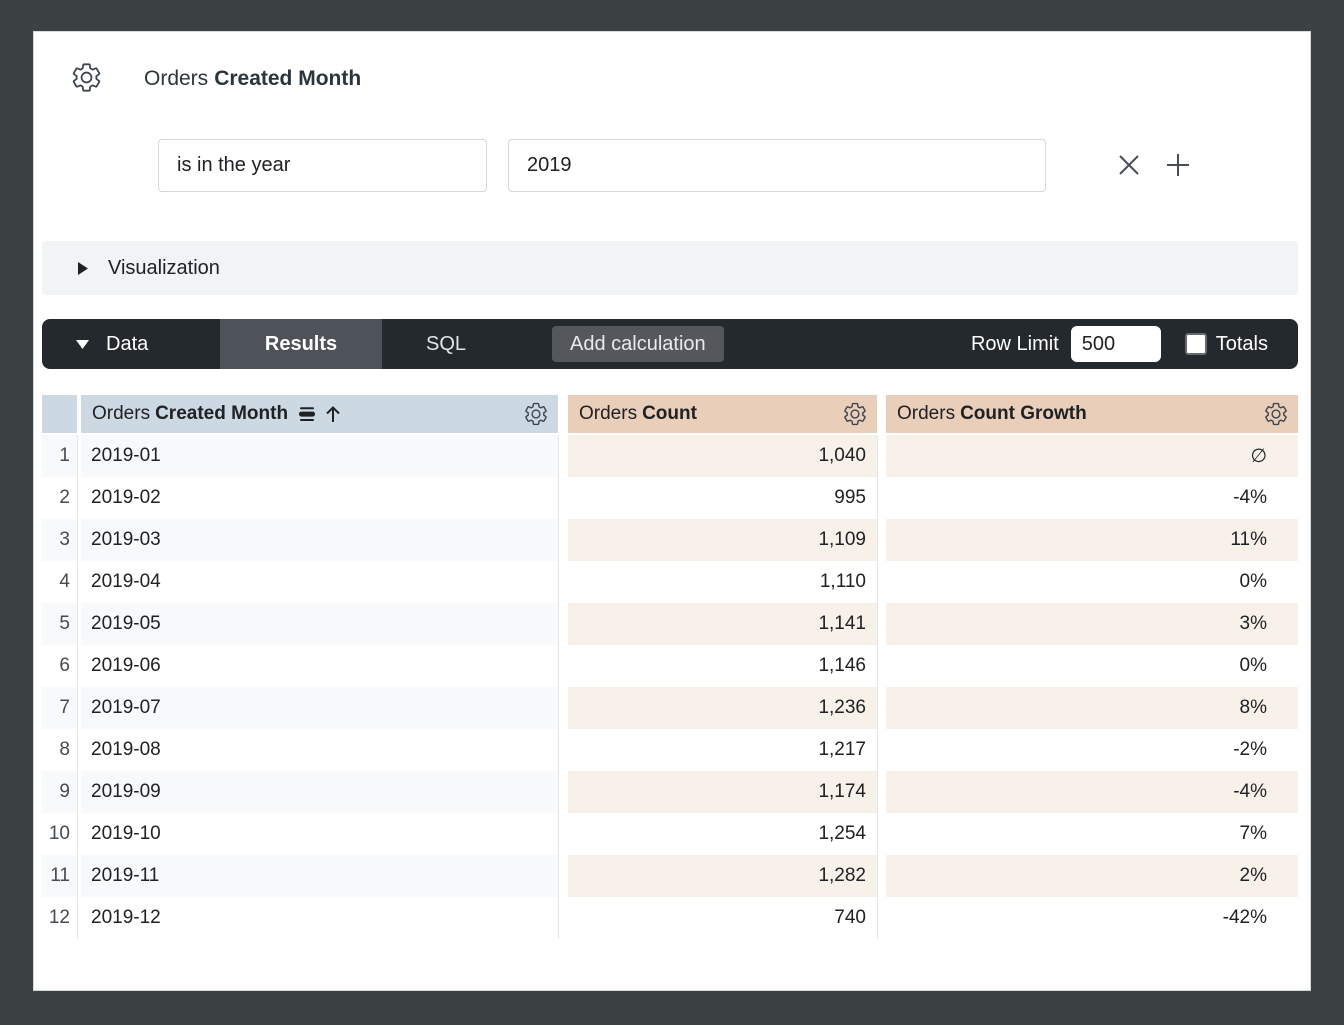 The image size is (1344, 1025). What do you see at coordinates (1115, 344) in the screenshot?
I see `row-limit-input` at bounding box center [1115, 344].